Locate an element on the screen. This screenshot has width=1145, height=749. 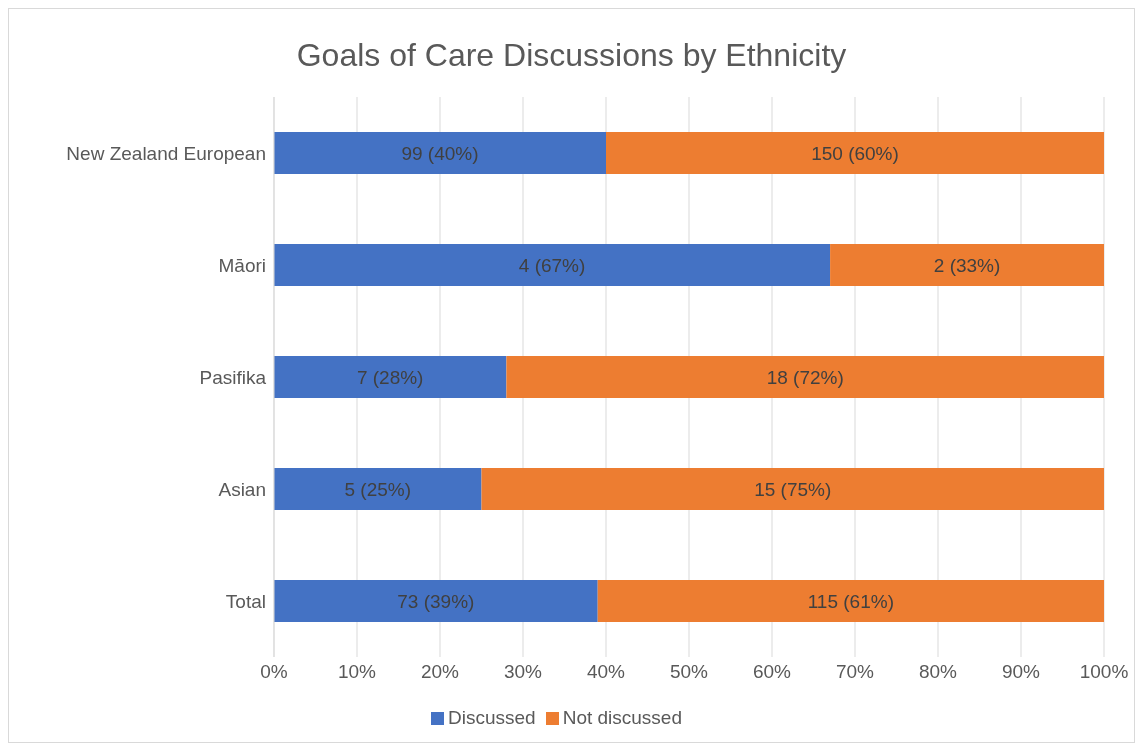
x-tick-label: 30% is located at coordinates (523, 672).